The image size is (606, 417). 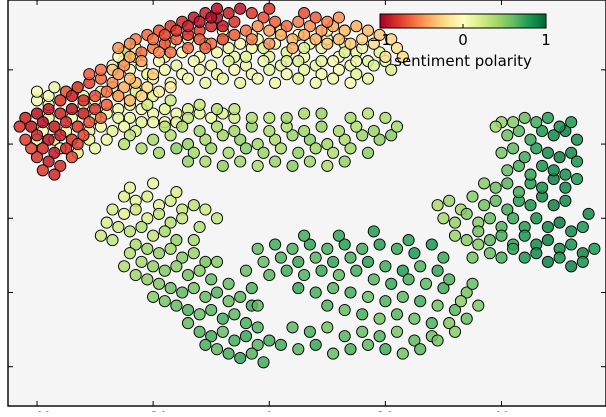 I want to click on colorbar-tick-label: −1, so click(x=380, y=40).